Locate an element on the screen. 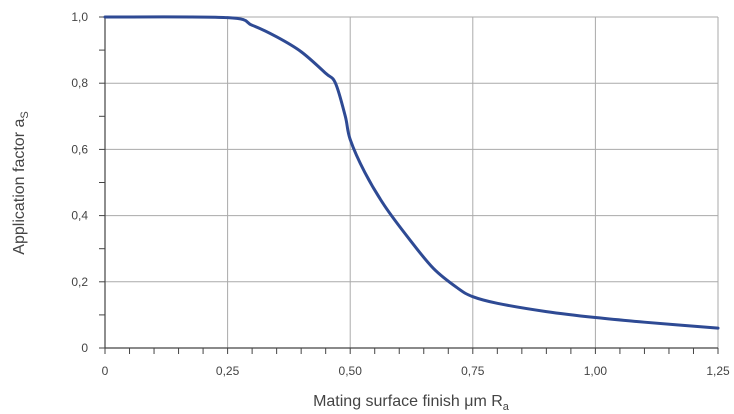 The image size is (734, 414). y-axis-label-main: Application factor a is located at coordinates (19, 187).